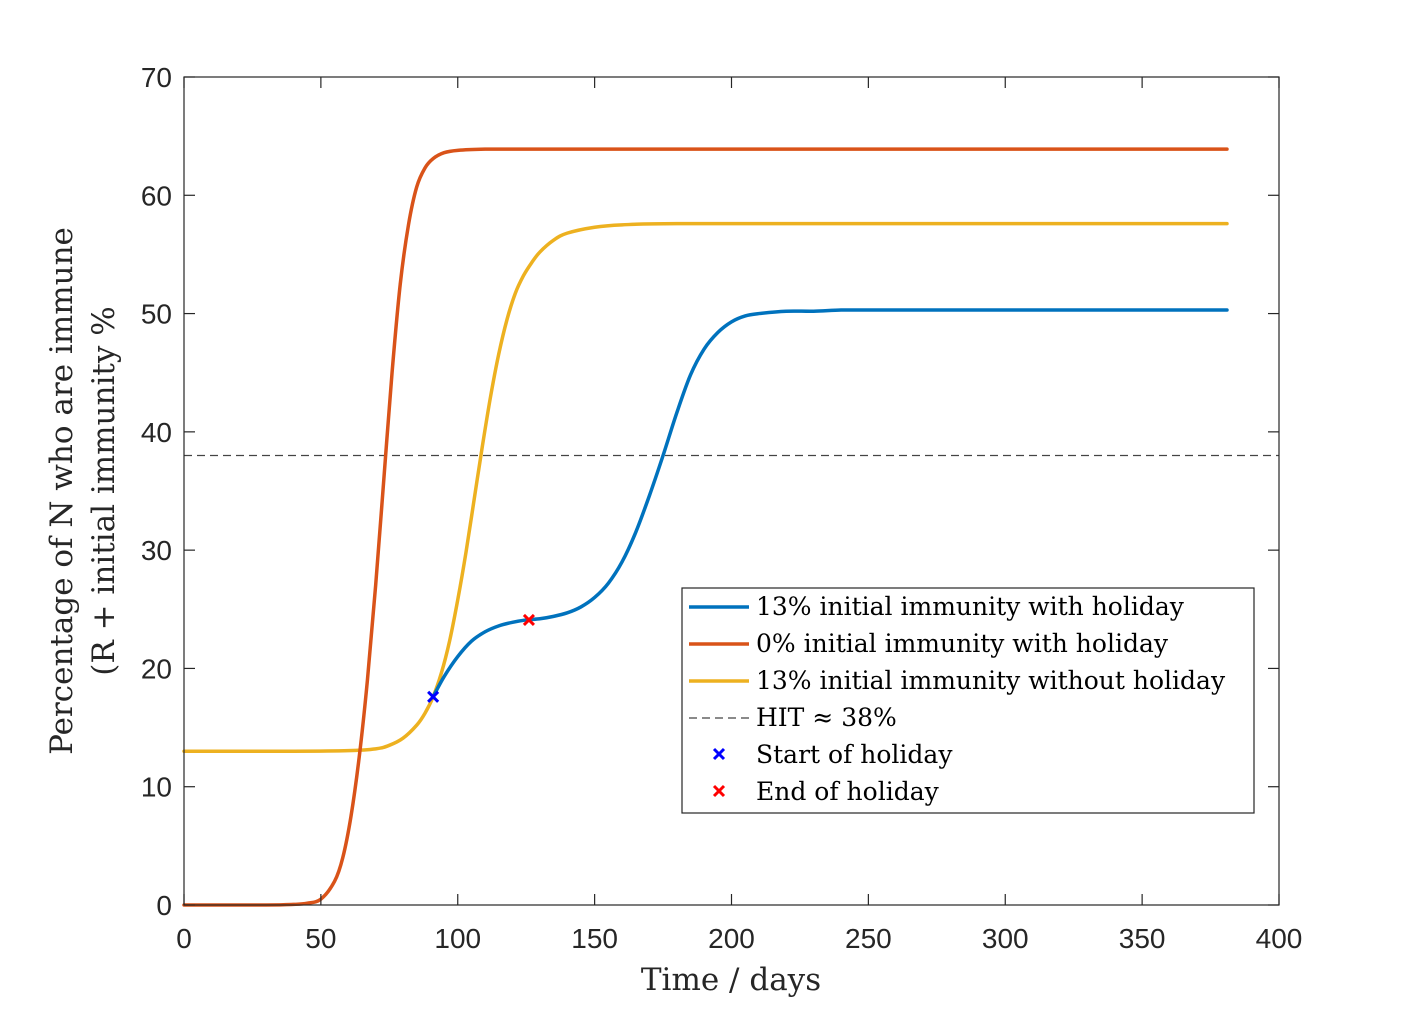  I want to click on legend-entry-start: Start of holiday, so click(854, 754).